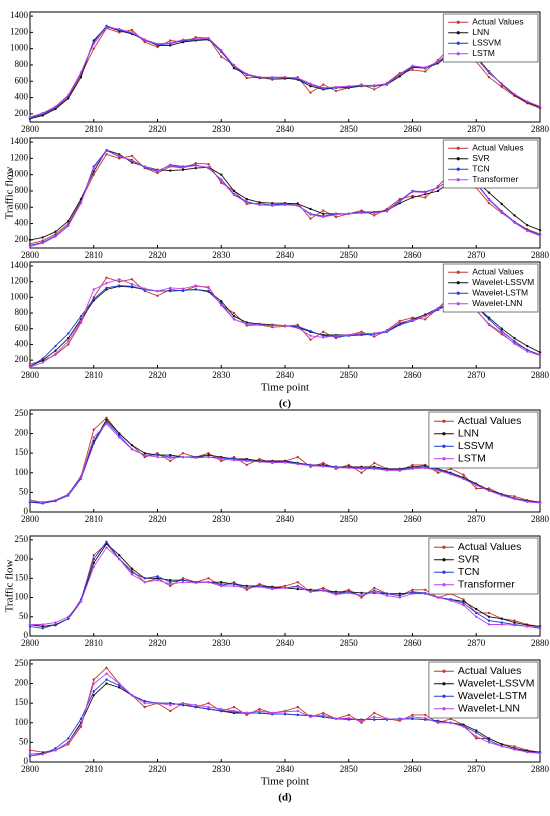 This screenshot has width=550, height=816. Describe the element at coordinates (476, 129) in the screenshot. I see `x-tick-label: 2870` at that location.